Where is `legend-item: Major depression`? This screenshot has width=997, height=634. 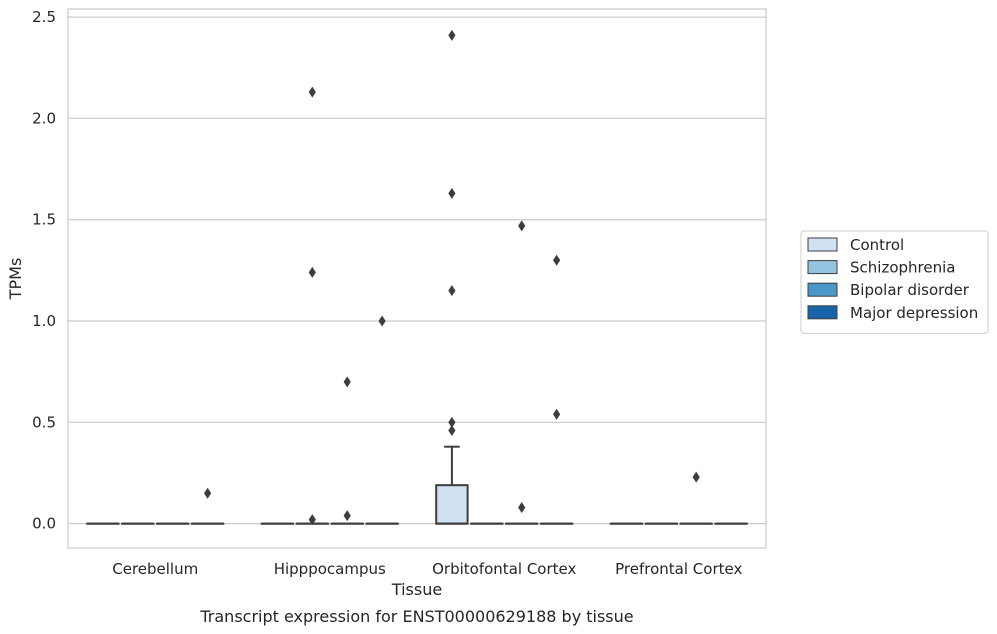 legend-item: Major depression is located at coordinates (892, 313).